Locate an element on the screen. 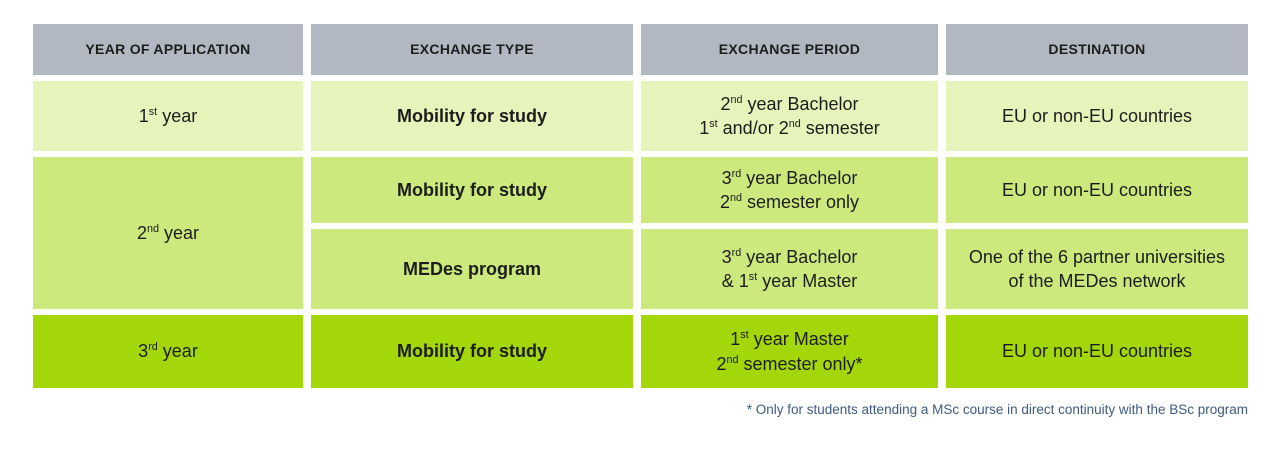 This screenshot has width=1280, height=451. cell-row2-year-merged: 2nd year is located at coordinates (168, 233).